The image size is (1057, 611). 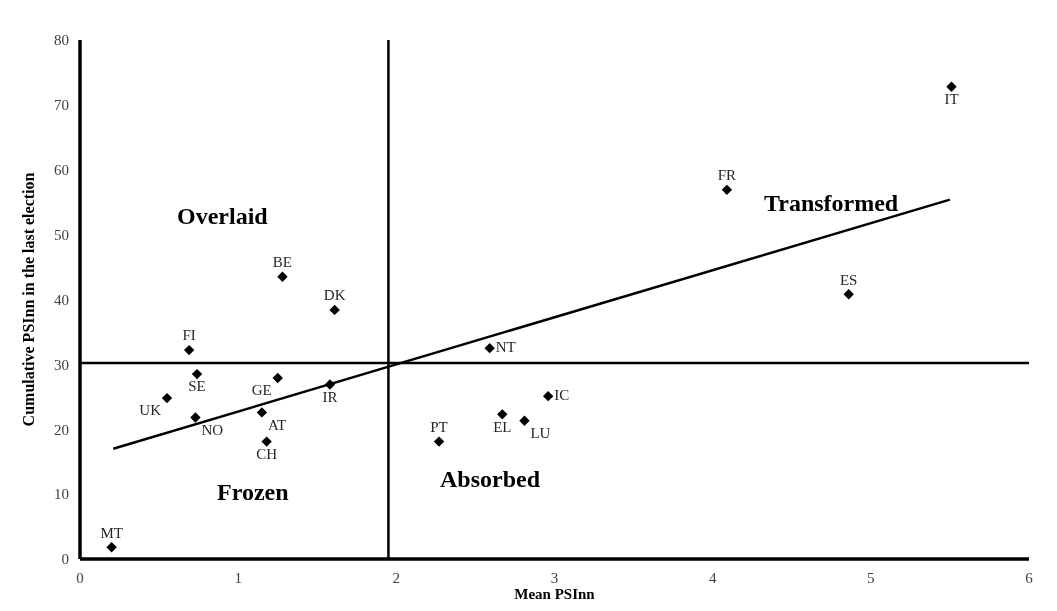 I want to click on annotation: Frozen, so click(x=253, y=492).